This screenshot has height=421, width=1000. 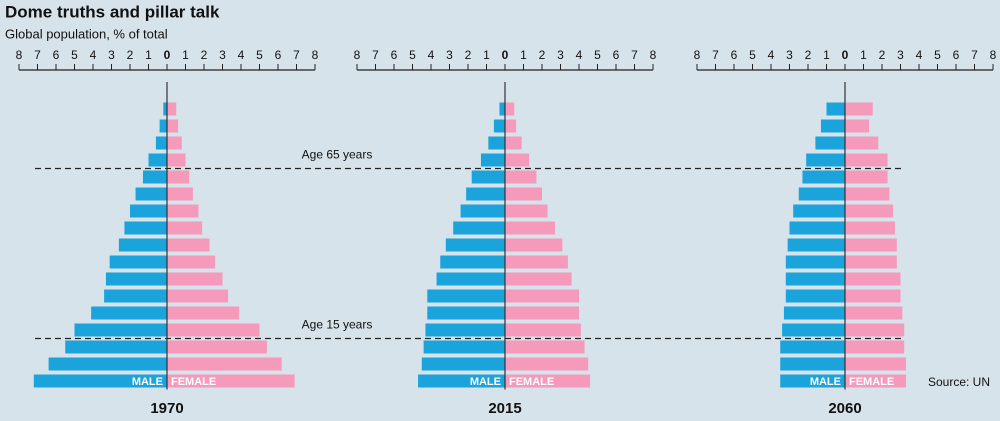 What do you see at coordinates (337, 325) in the screenshot?
I see `annotation: Age 15 years` at bounding box center [337, 325].